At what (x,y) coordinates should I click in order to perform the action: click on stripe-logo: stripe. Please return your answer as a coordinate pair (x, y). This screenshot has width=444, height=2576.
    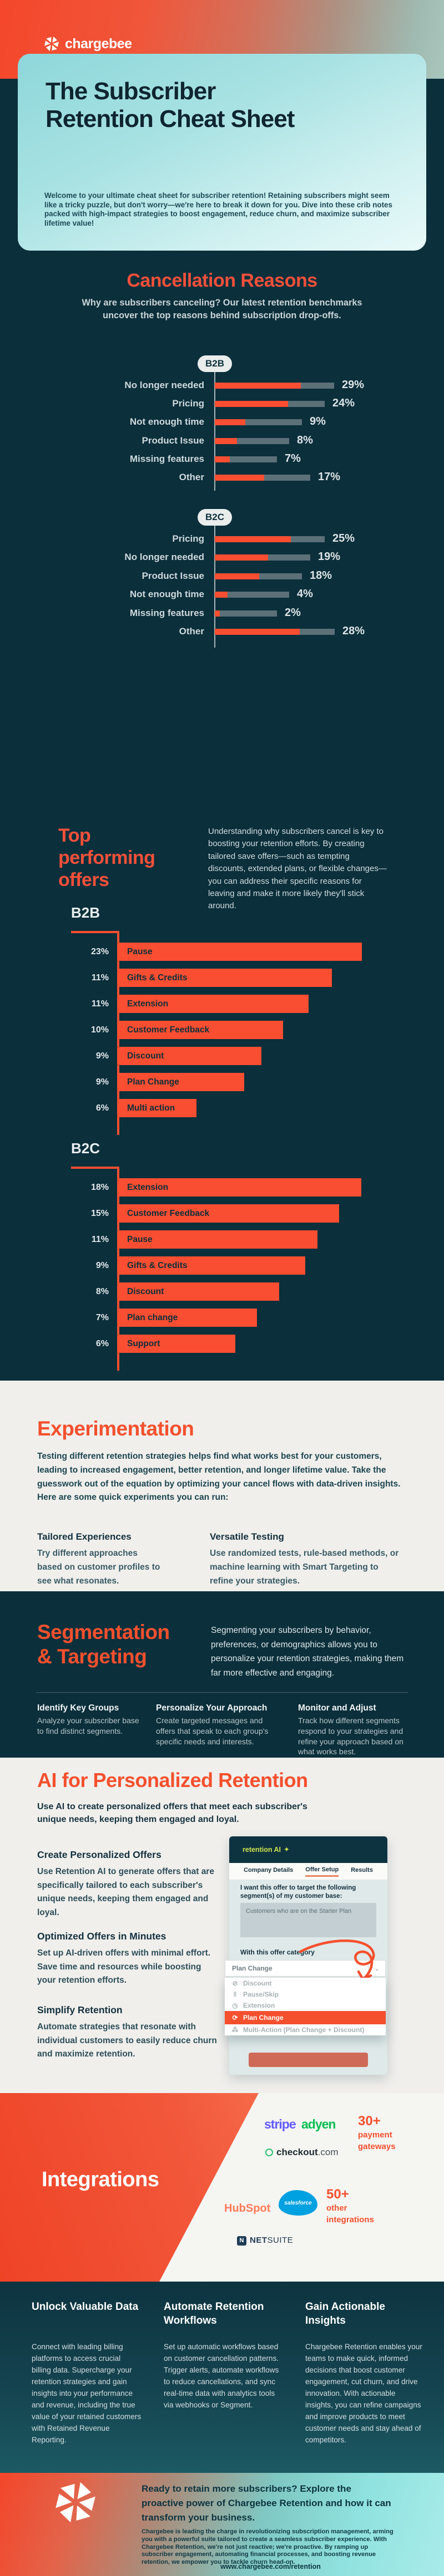
    Looking at the image, I should click on (280, 2124).